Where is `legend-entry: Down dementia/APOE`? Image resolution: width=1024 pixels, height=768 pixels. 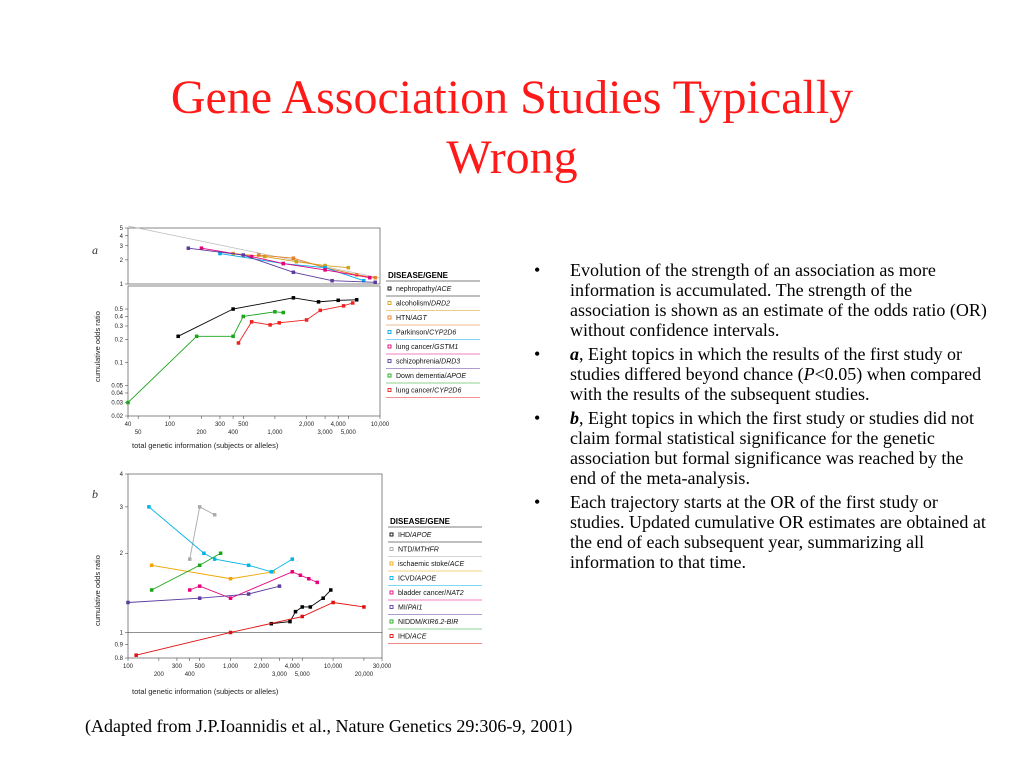
legend-entry: Down dementia/APOE is located at coordinates (431, 376).